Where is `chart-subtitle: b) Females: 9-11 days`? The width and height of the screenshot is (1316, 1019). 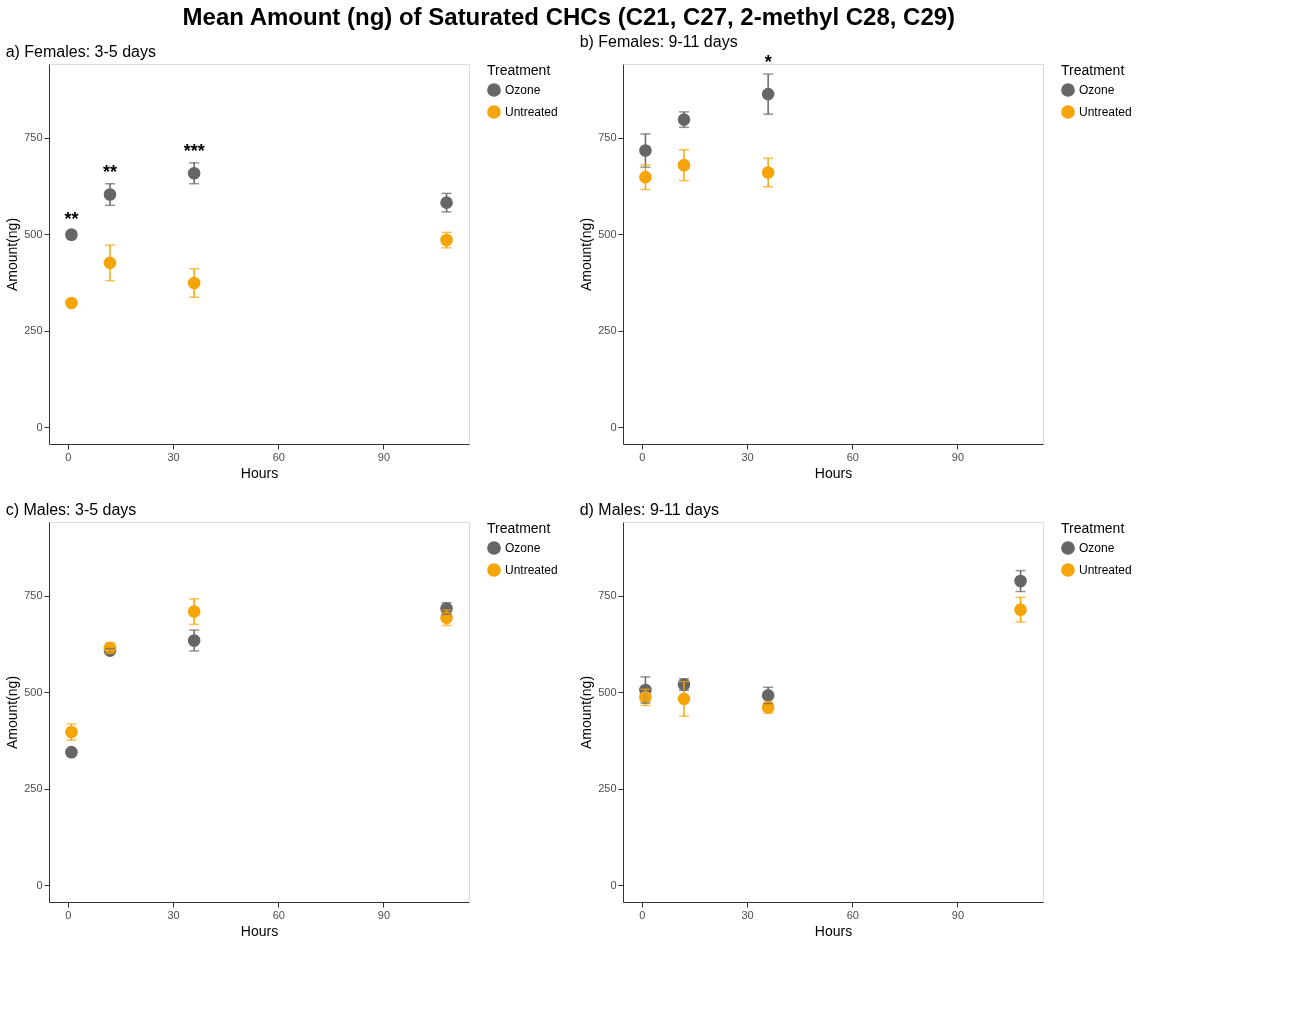 chart-subtitle: b) Females: 9-11 days is located at coordinates (658, 42).